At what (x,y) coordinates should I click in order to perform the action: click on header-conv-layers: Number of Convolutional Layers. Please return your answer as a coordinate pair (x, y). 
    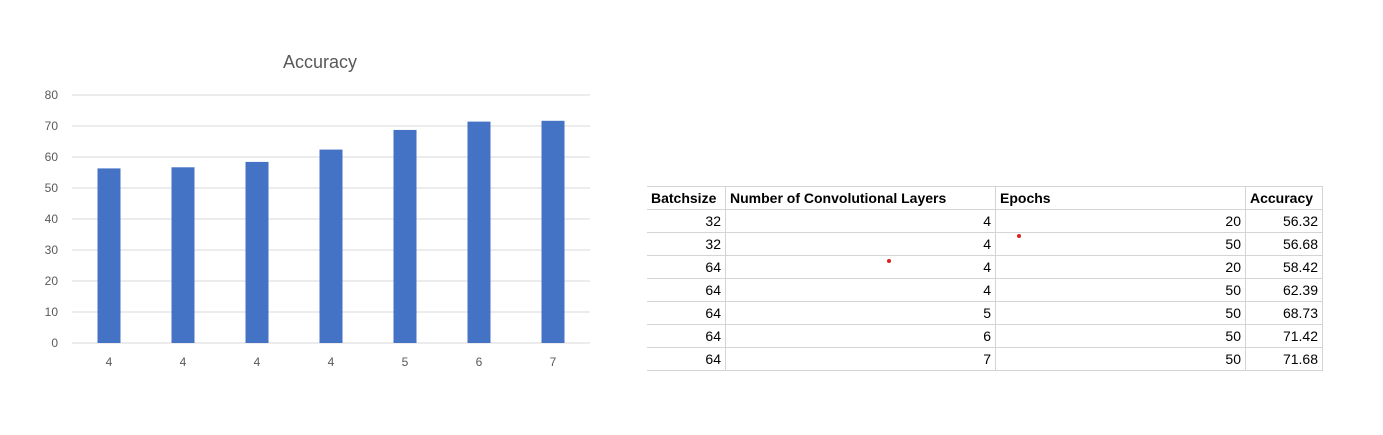
    Looking at the image, I should click on (860, 198).